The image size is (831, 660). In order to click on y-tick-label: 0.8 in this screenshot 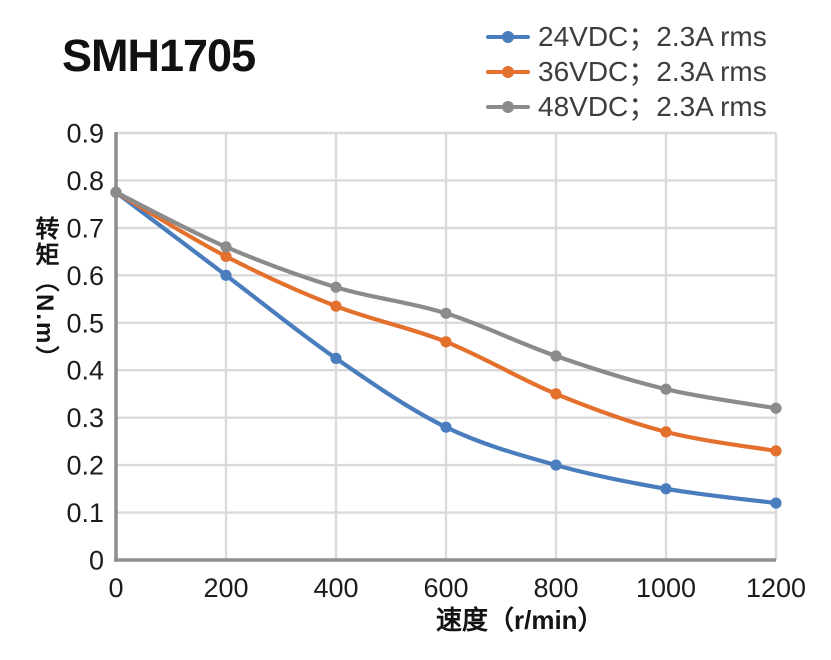, I will do `click(85, 181)`.